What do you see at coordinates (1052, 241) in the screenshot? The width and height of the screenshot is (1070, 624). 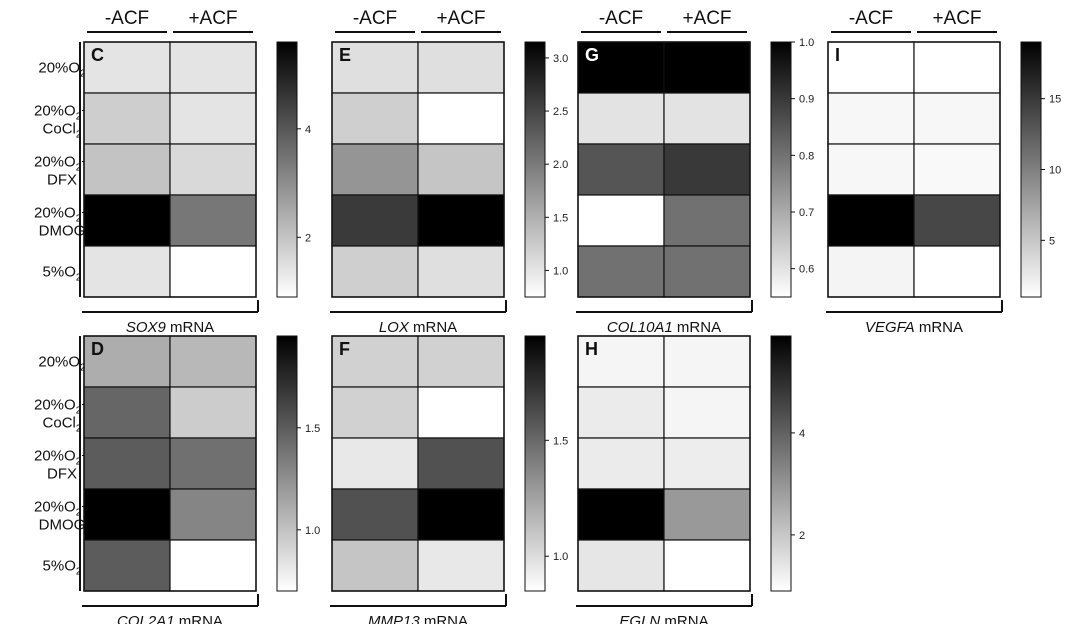 I see `colorbar-tick-label: 5` at bounding box center [1052, 241].